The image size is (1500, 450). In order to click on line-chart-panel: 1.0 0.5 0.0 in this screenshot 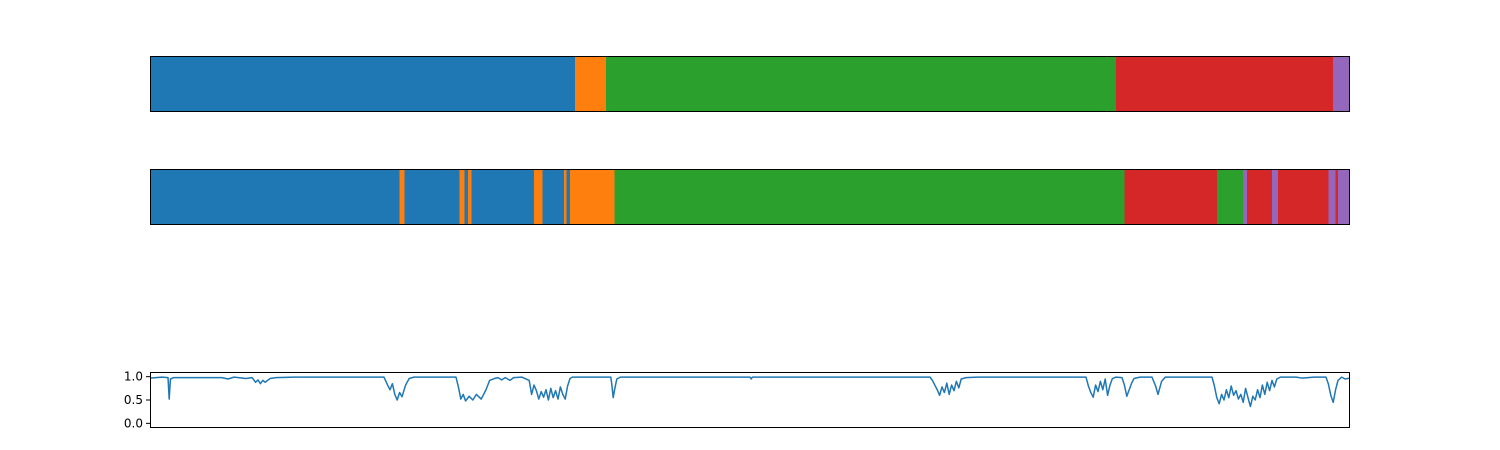, I will do `click(737, 400)`.